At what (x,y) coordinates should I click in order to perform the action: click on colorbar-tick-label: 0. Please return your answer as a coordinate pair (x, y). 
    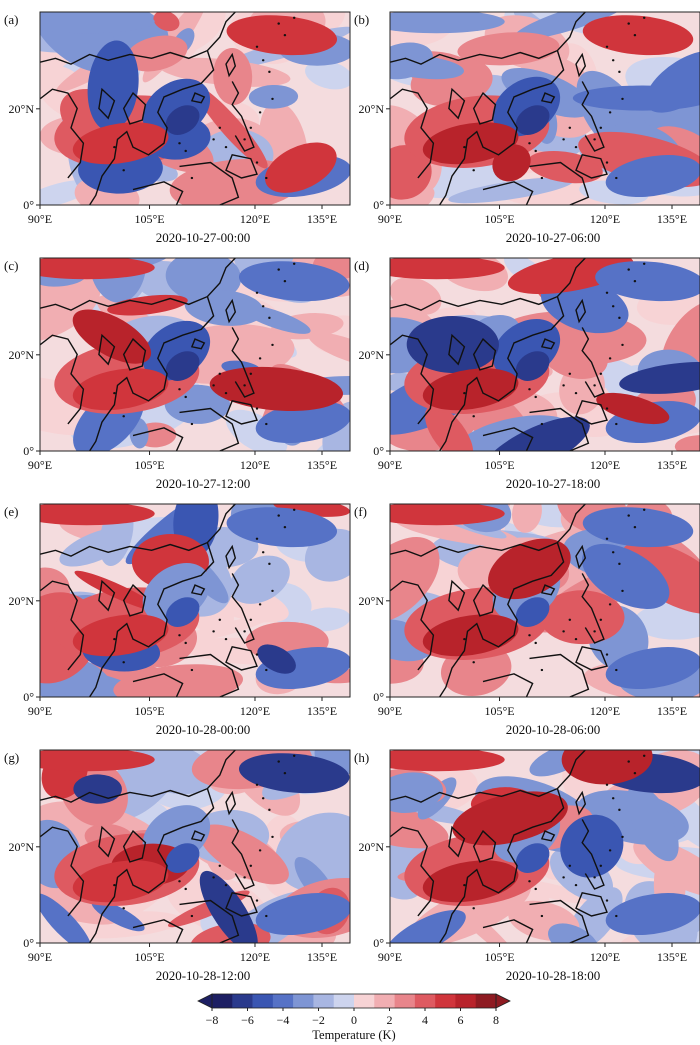
    Looking at the image, I should click on (354, 1020).